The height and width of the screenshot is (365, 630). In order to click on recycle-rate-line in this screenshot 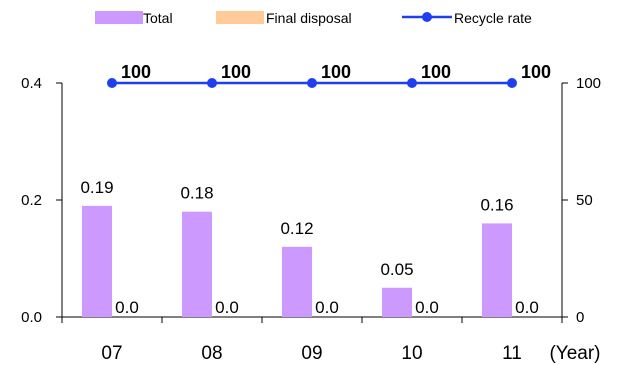, I will do `click(312, 83)`.